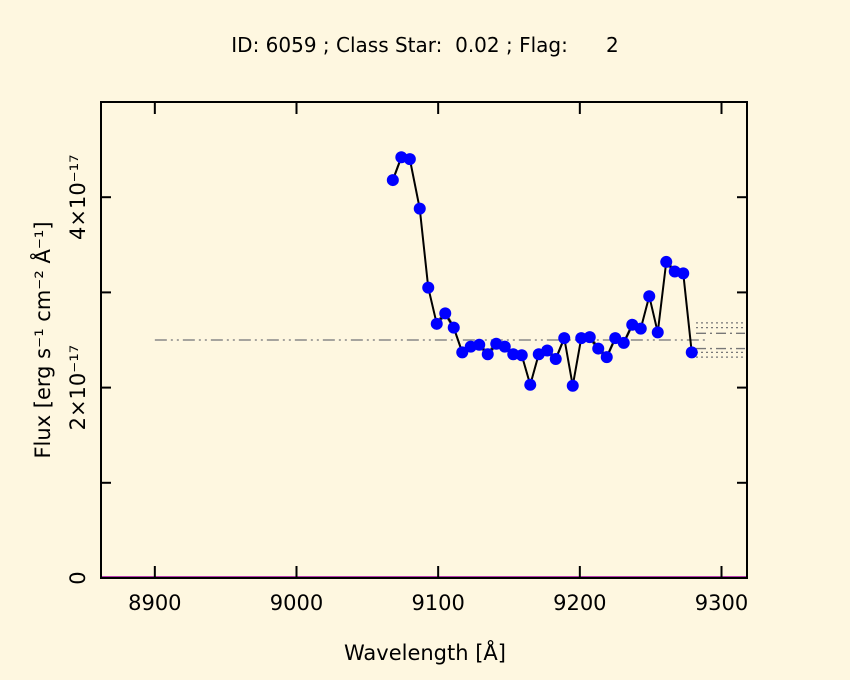 This screenshot has width=850, height=680. Describe the element at coordinates (542, 271) in the screenshot. I see `points-layer` at that location.